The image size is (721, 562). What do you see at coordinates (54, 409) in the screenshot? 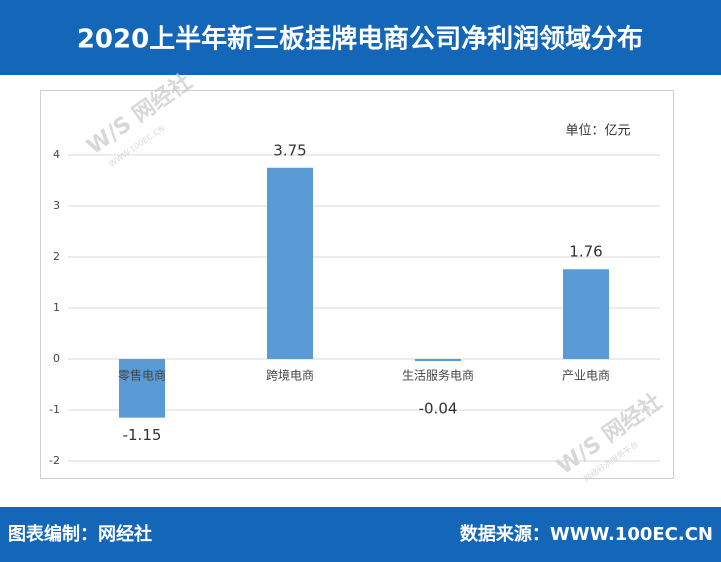
I see `y-tick-label: -1` at bounding box center [54, 409].